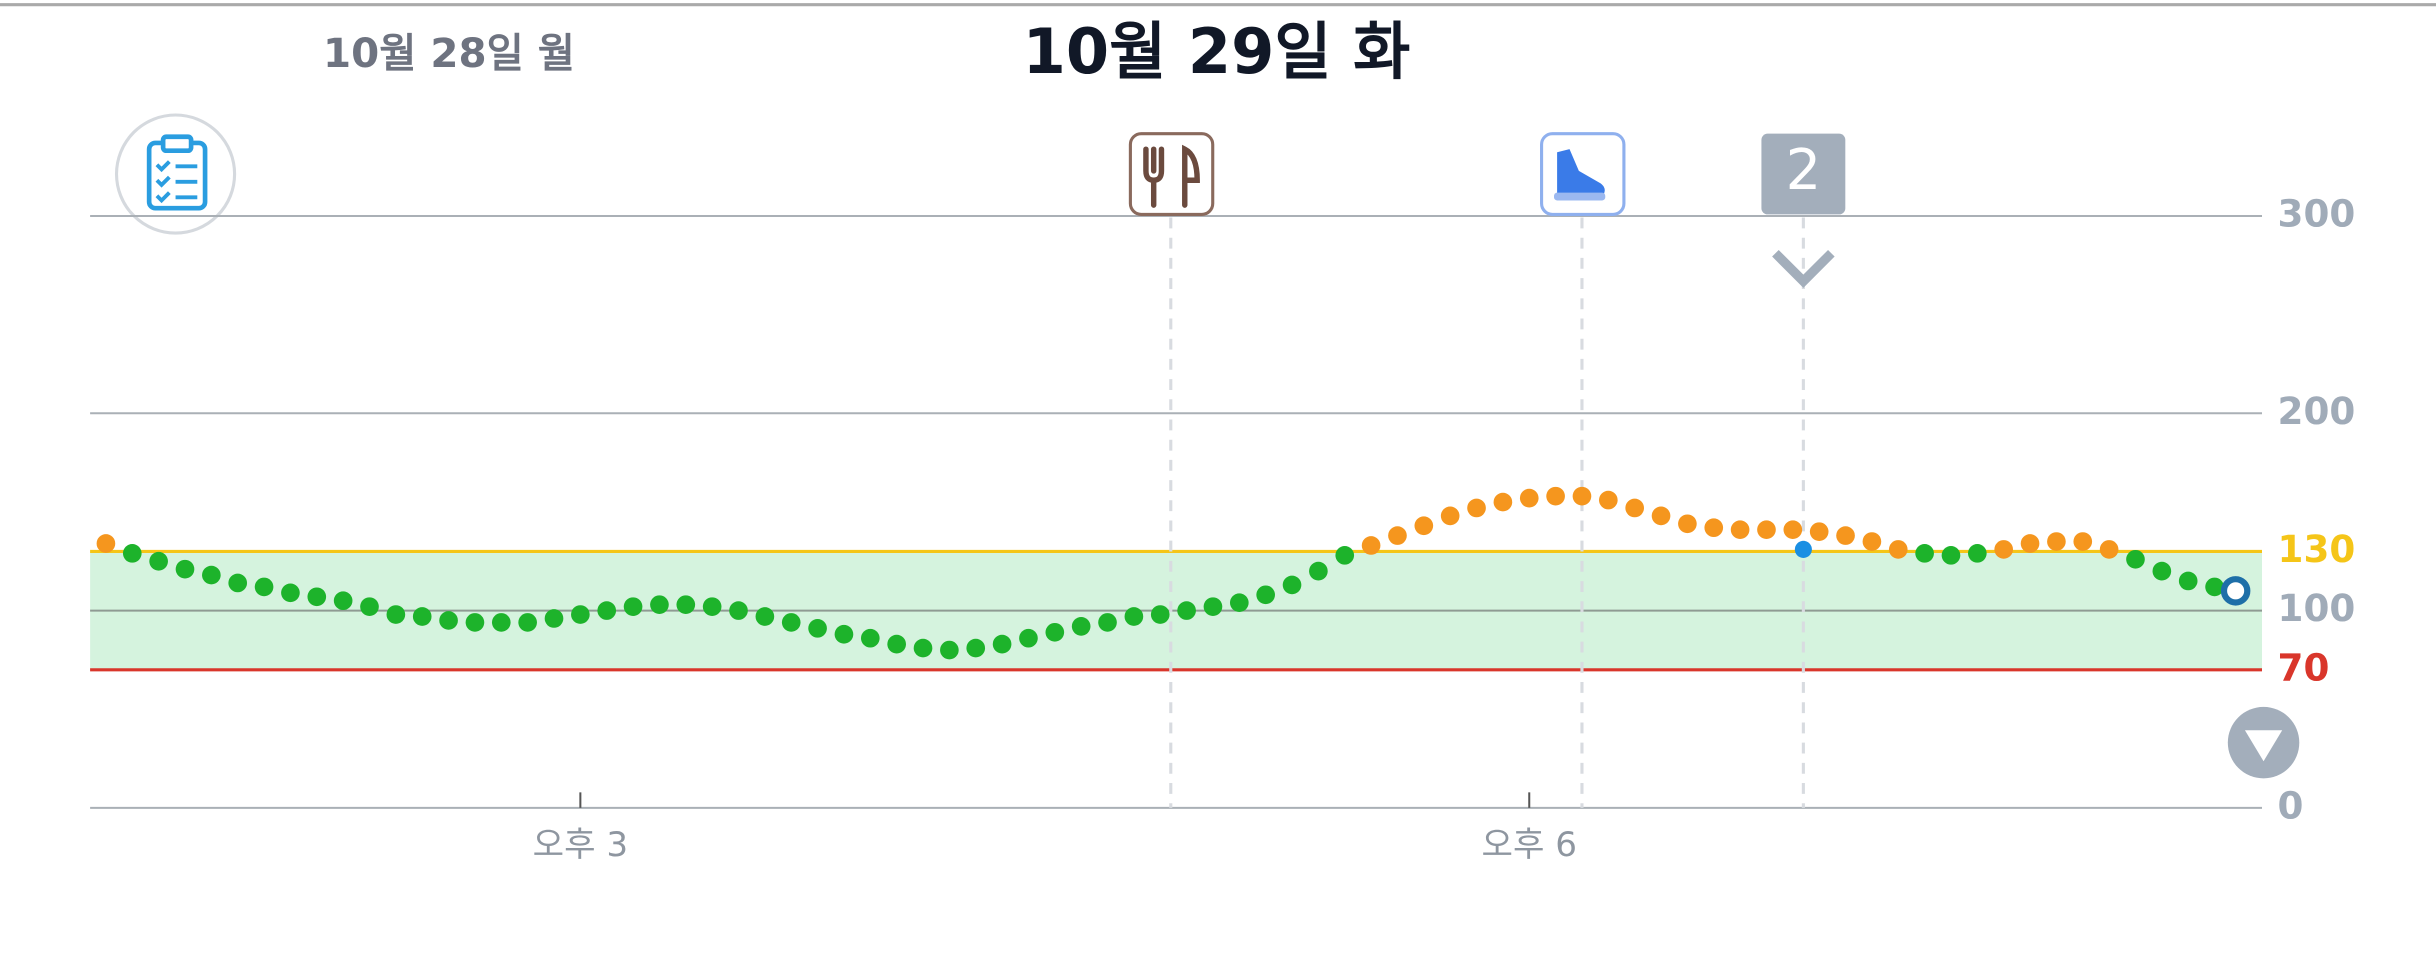 The width and height of the screenshot is (2436, 967). Describe the element at coordinates (1804, 170) in the screenshot. I see `event-count: 2` at that location.